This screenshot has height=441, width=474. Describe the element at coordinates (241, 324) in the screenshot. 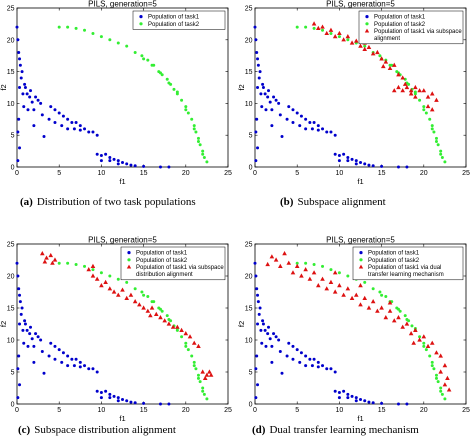

I see `y-axis-label: f2` at that location.